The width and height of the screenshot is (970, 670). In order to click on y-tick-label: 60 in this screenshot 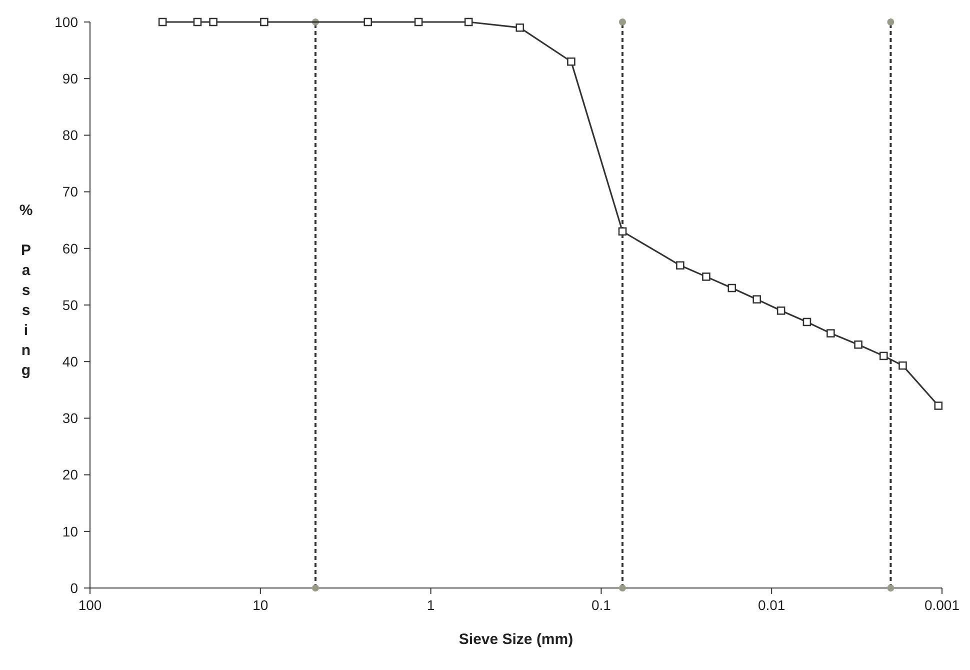, I will do `click(70, 248)`.